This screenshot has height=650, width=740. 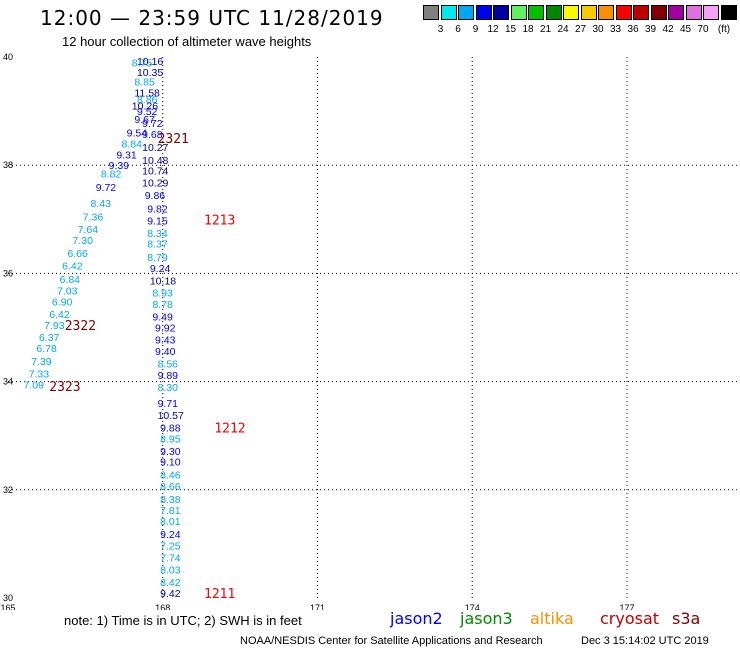 What do you see at coordinates (168, 376) in the screenshot?
I see `wave-height-label: 9.89` at bounding box center [168, 376].